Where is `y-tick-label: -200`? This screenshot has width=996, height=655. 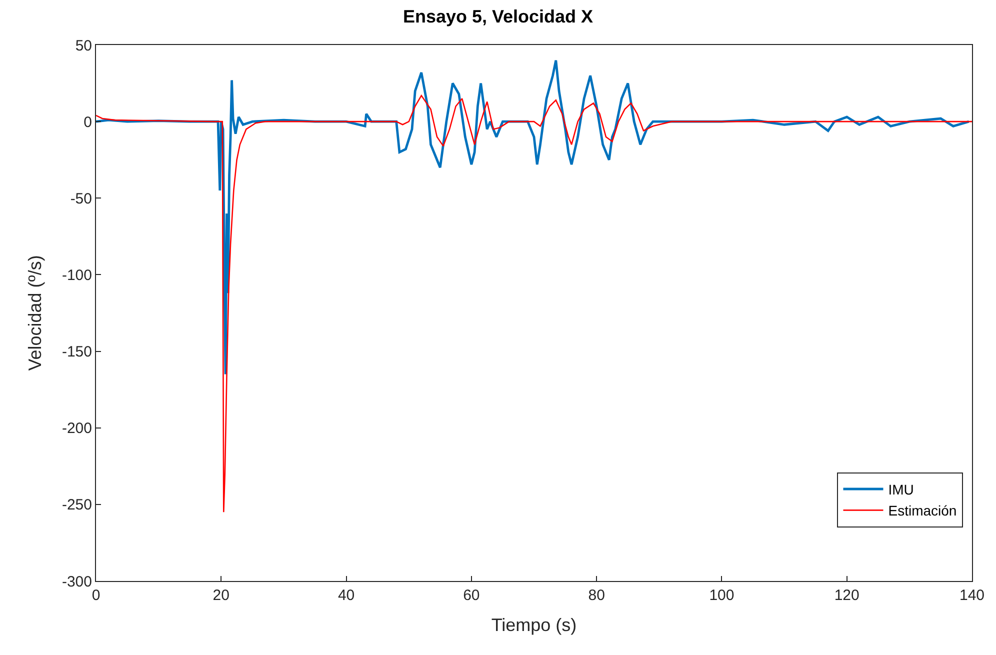 y-tick-label: -200 is located at coordinates (77, 429).